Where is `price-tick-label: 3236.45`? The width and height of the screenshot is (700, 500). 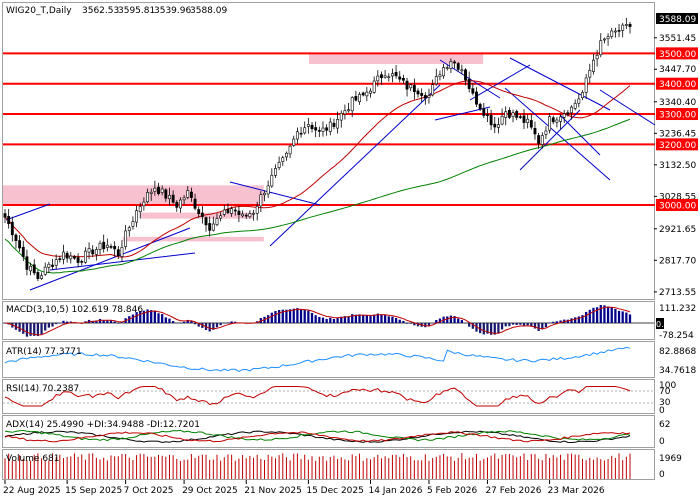
price-tick-label: 3236.45 is located at coordinates (677, 134).